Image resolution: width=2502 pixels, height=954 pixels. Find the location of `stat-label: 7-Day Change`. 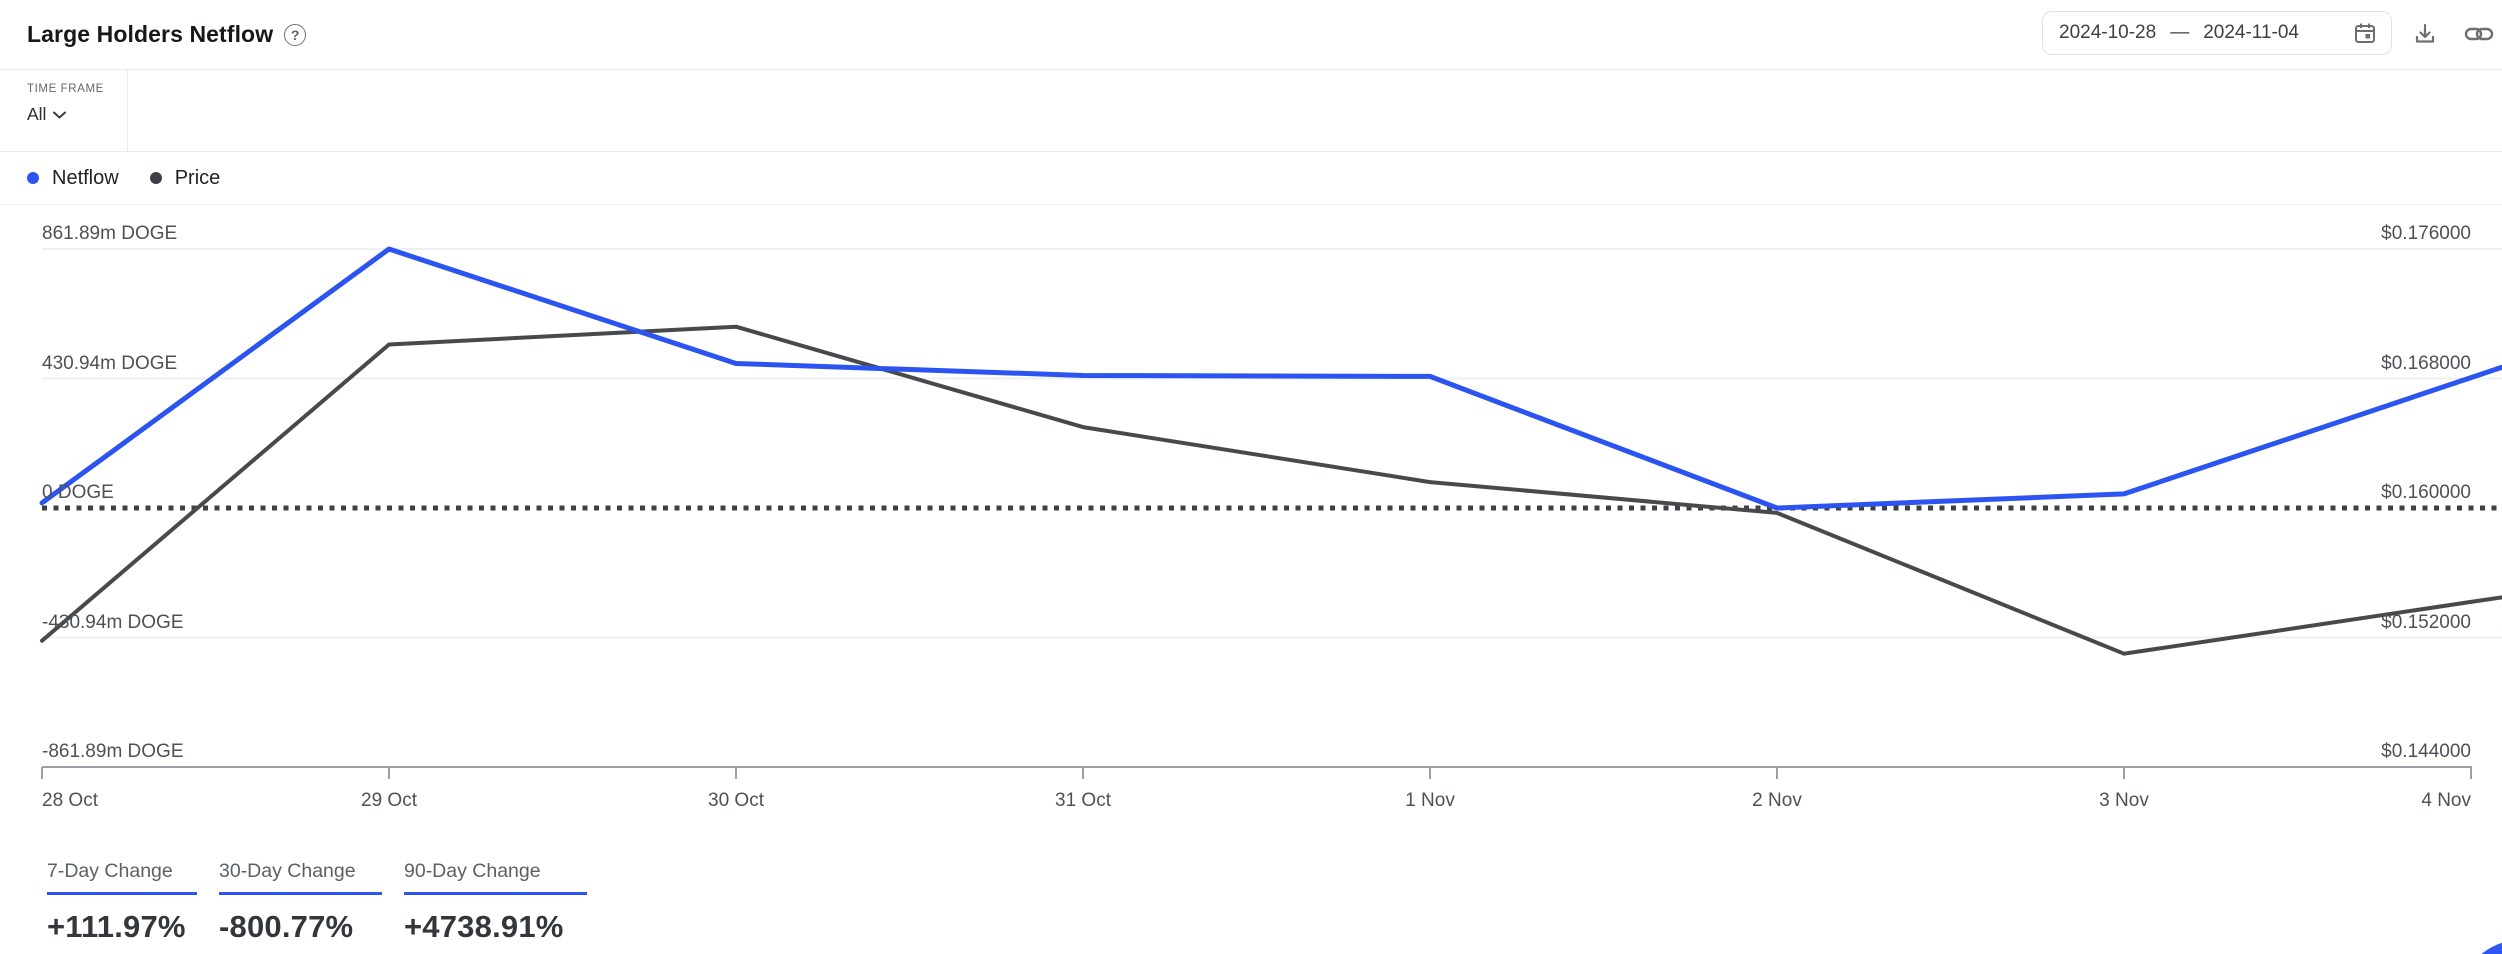

stat-label: 7-Day Change is located at coordinates (110, 871).